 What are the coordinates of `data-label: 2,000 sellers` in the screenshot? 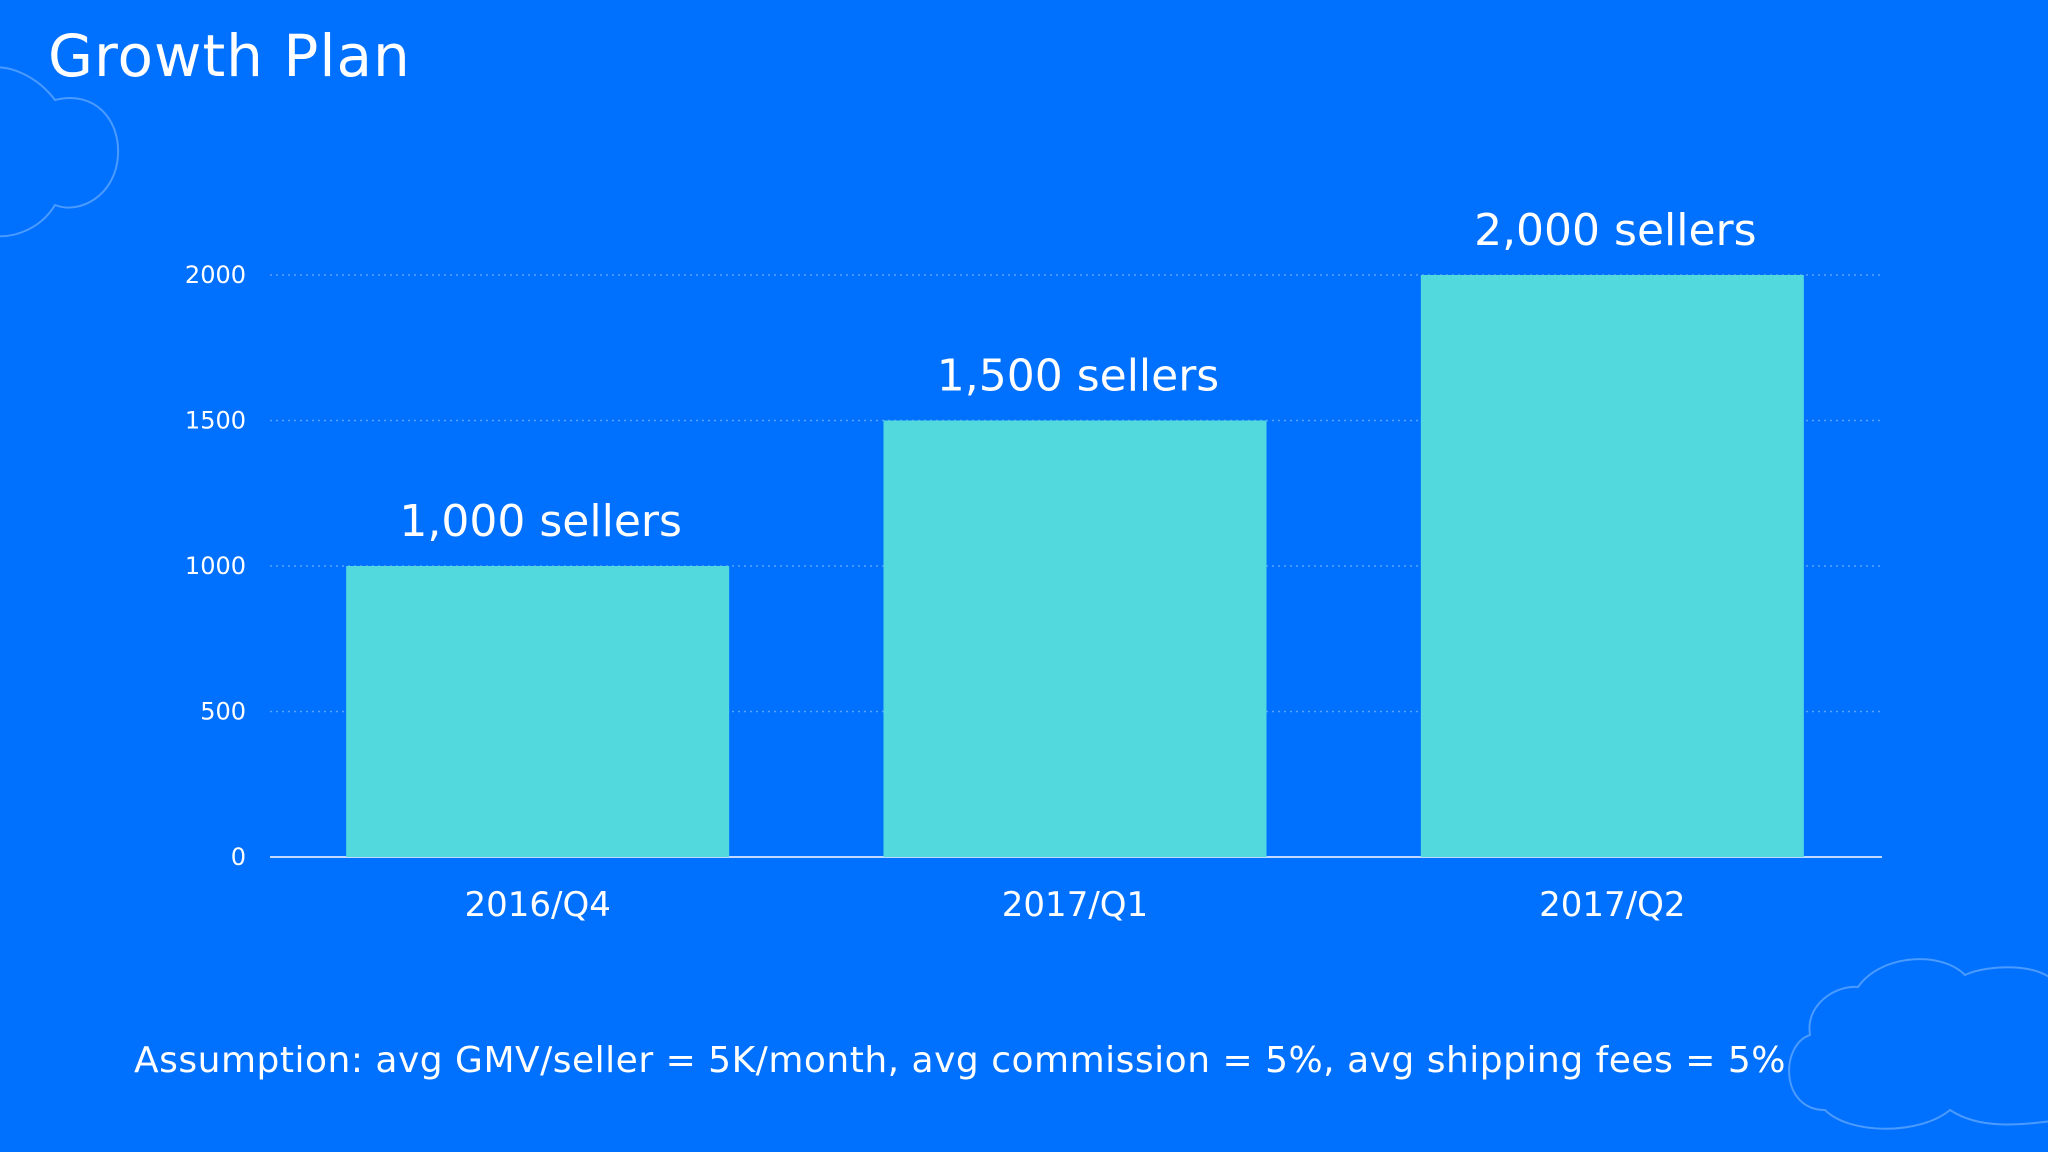 It's located at (1615, 230).